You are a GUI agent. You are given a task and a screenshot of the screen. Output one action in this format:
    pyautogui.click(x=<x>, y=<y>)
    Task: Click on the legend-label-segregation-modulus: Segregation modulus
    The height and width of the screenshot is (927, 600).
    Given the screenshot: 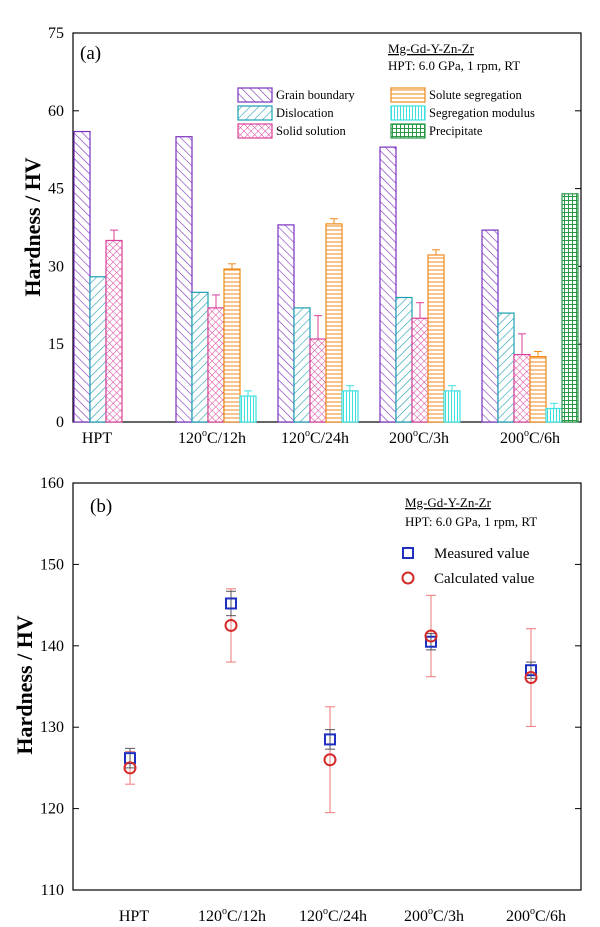 What is the action you would take?
    pyautogui.click(x=482, y=113)
    